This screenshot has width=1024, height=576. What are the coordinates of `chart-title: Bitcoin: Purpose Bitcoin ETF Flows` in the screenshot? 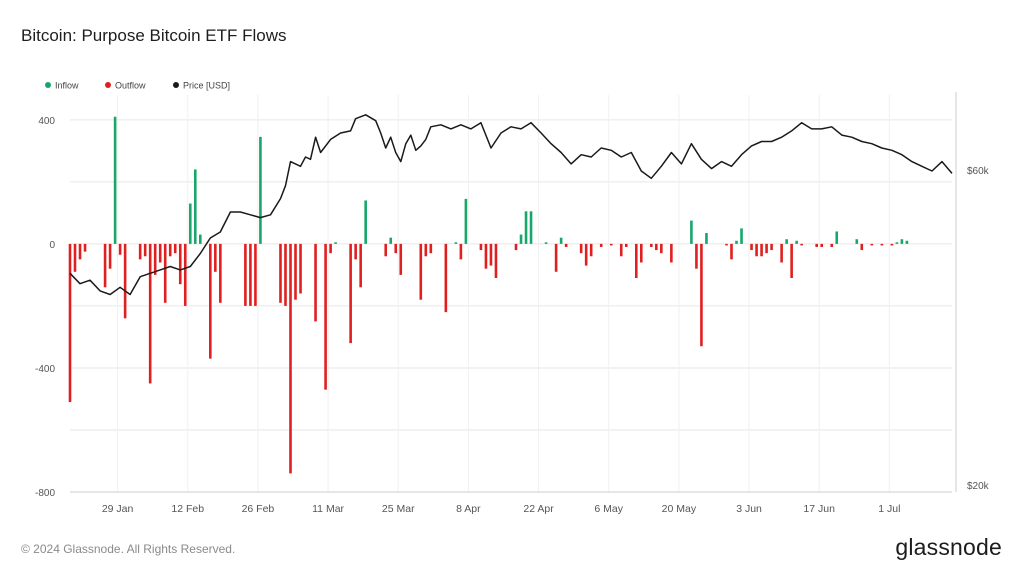 It's located at (154, 35).